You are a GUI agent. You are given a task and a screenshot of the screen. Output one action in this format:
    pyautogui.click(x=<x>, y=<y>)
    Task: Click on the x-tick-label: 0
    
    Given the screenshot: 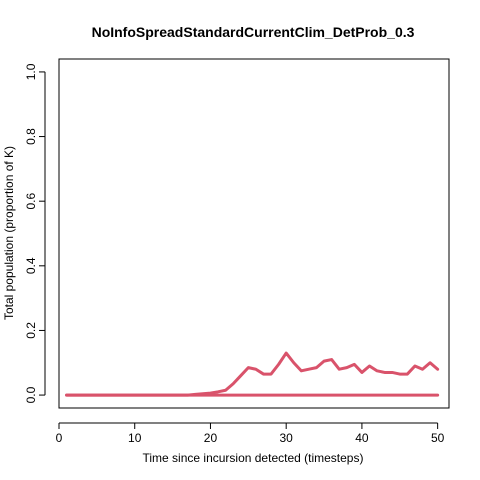 What is the action you would take?
    pyautogui.click(x=59, y=438)
    